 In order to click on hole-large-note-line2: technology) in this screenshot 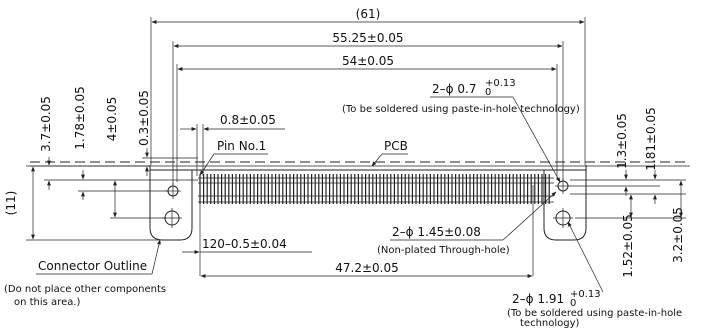, I will do `click(550, 323)`.